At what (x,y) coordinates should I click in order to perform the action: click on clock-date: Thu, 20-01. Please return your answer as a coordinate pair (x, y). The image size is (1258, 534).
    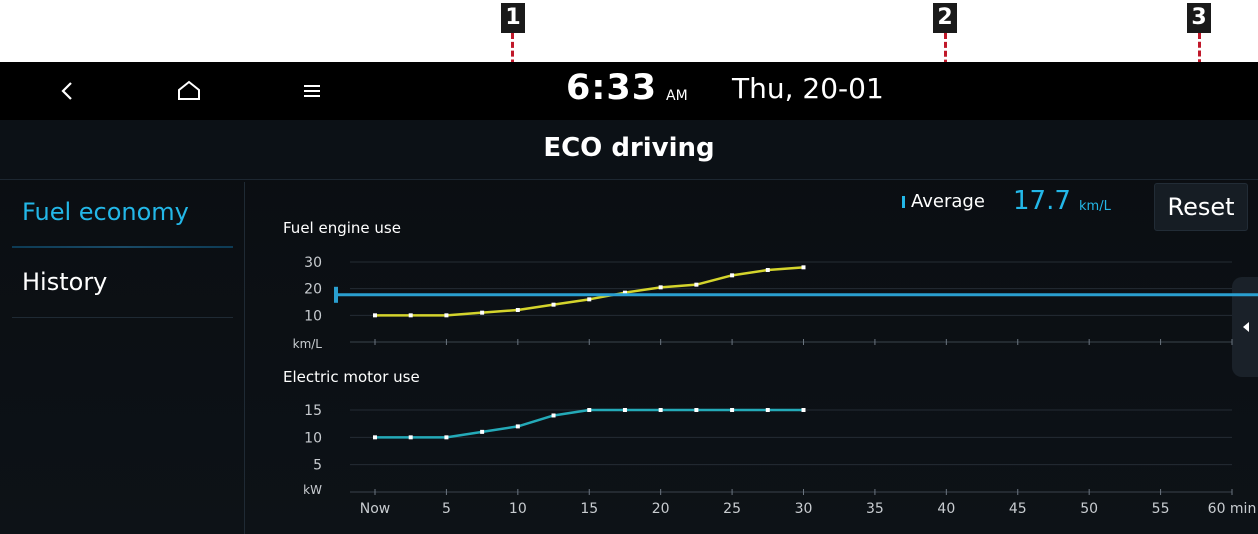
    Looking at the image, I should click on (808, 88).